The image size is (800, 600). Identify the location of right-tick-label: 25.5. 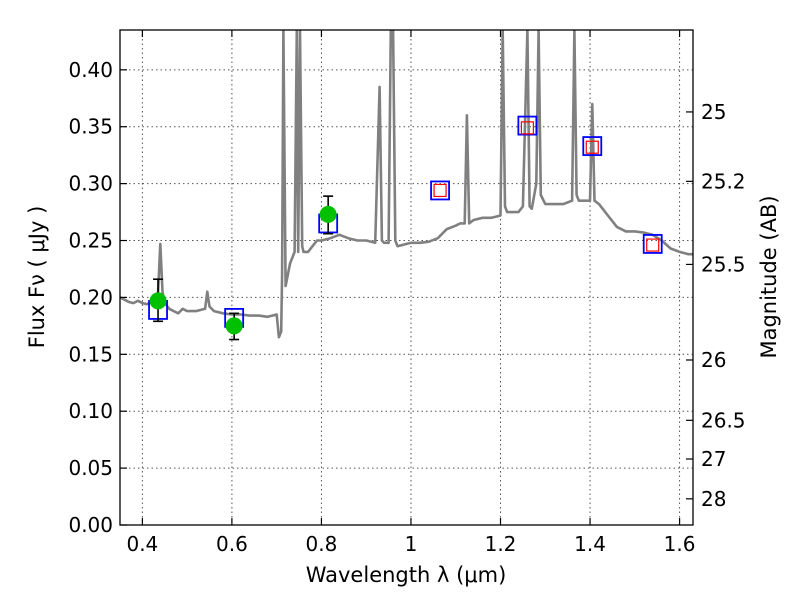
(723, 264).